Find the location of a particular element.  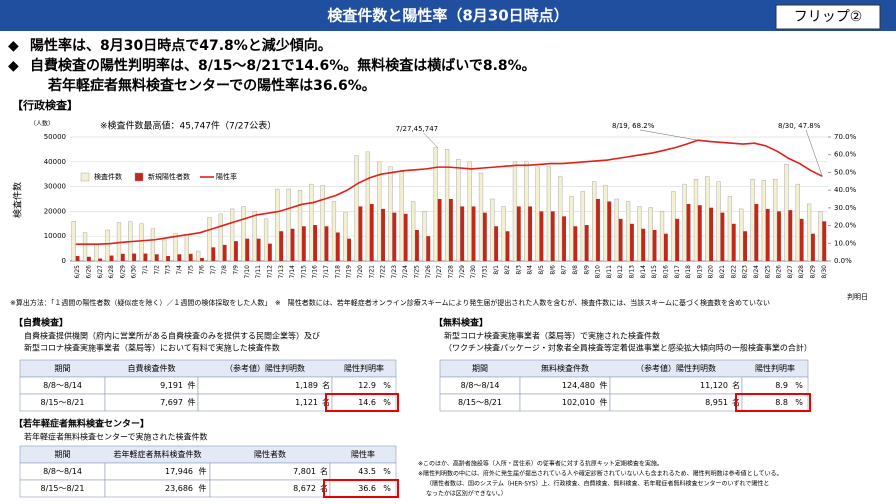

flip-label: フリップ② is located at coordinates (828, 17).